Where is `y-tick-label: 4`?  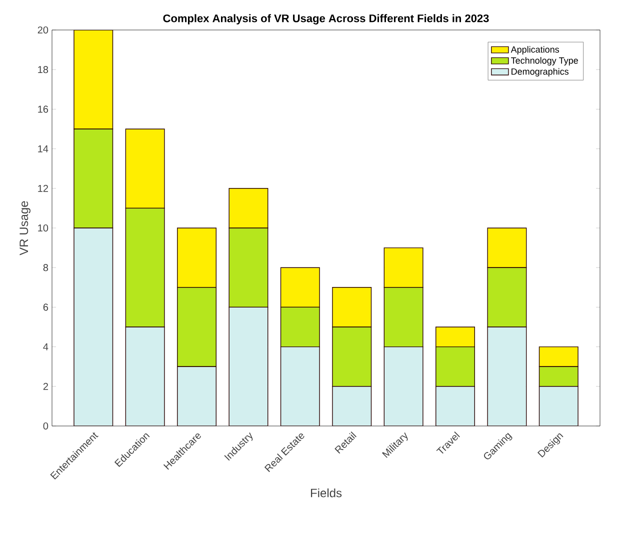 y-tick-label: 4 is located at coordinates (45, 346).